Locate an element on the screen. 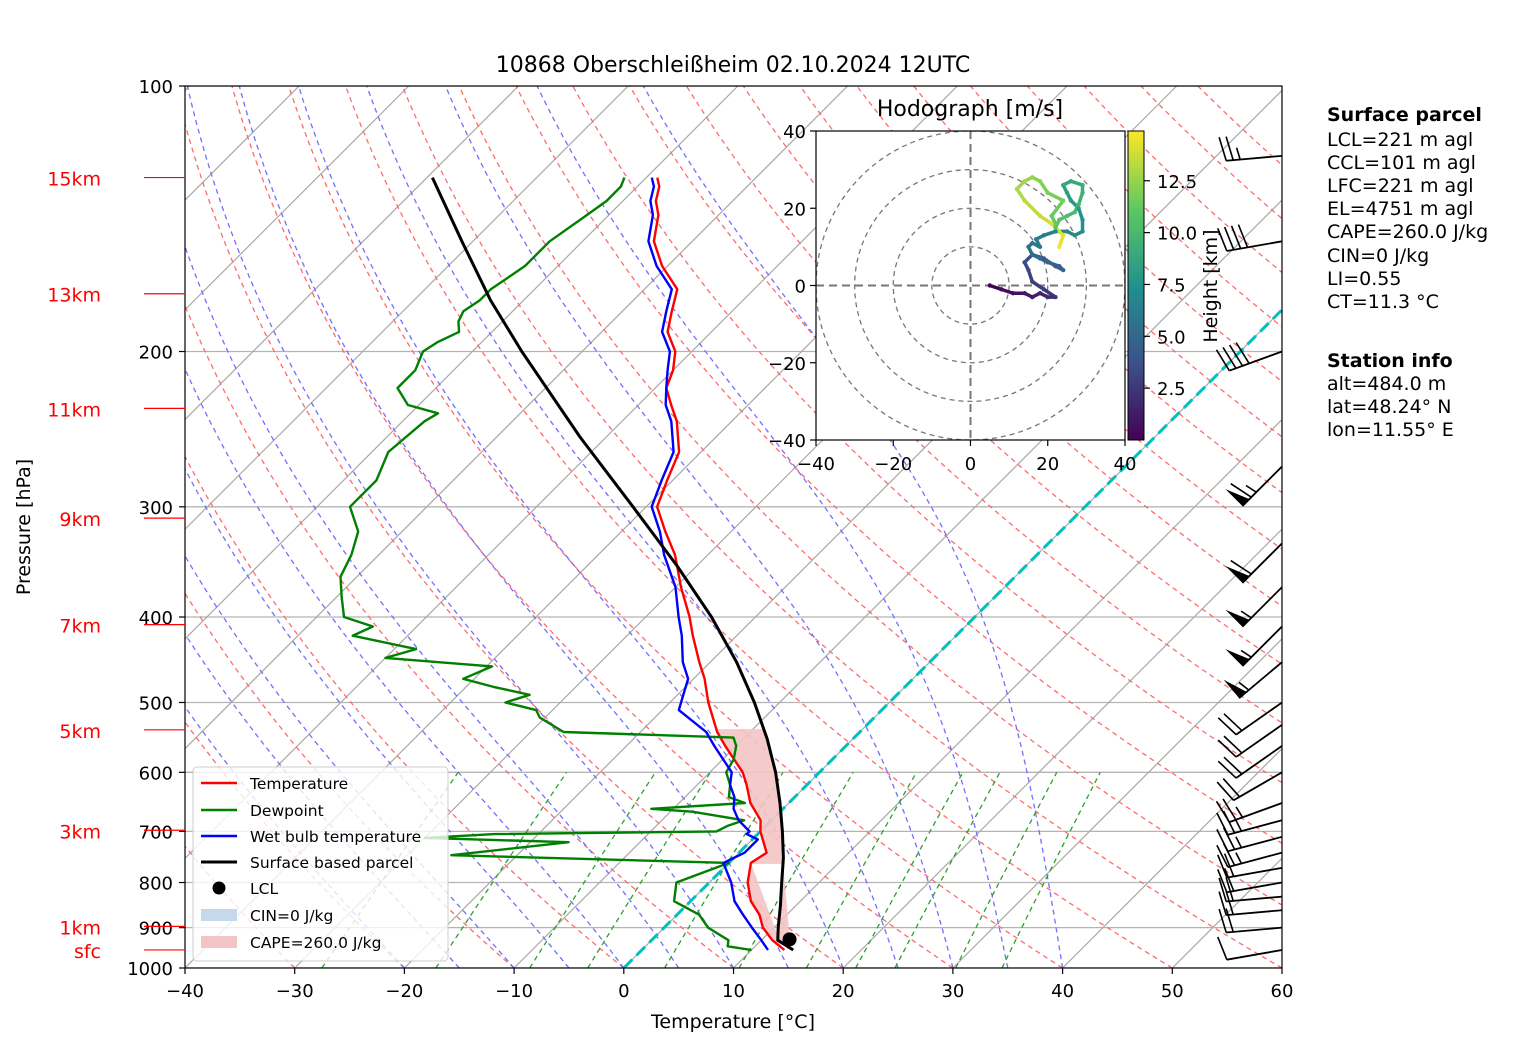 The width and height of the screenshot is (1517, 1054). barb-pennant is located at coordinates (1237, 498).